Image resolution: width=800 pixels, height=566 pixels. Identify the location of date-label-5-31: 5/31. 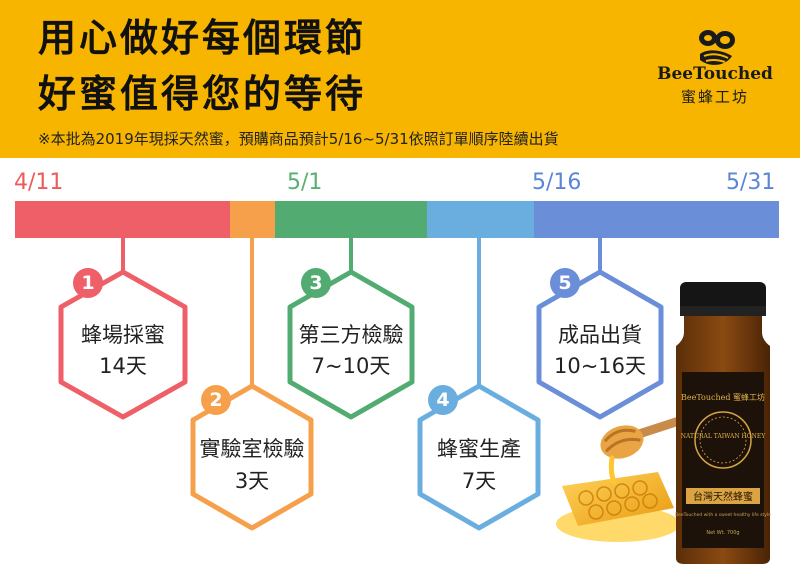
(751, 182).